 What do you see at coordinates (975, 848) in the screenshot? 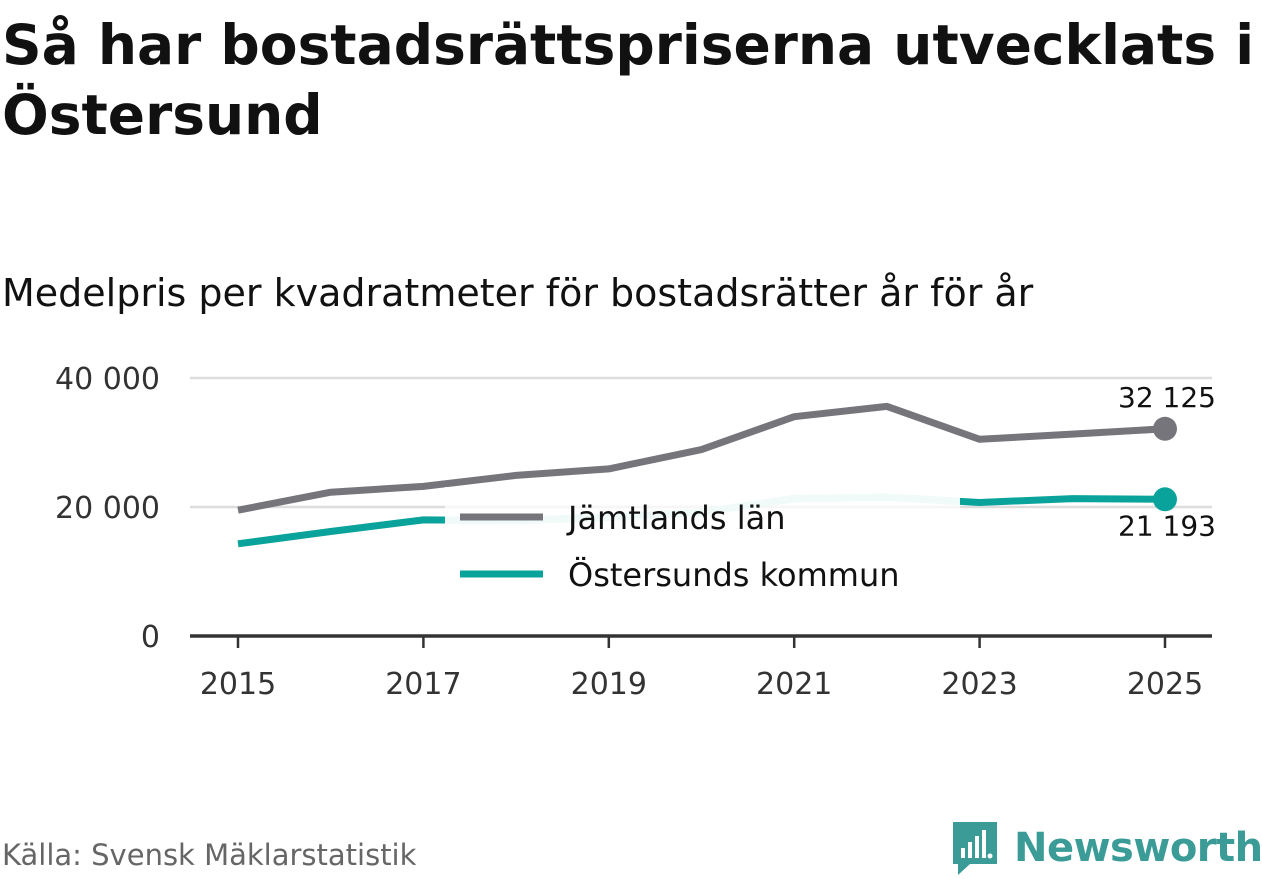
I see `newsworthy-logo-icon` at bounding box center [975, 848].